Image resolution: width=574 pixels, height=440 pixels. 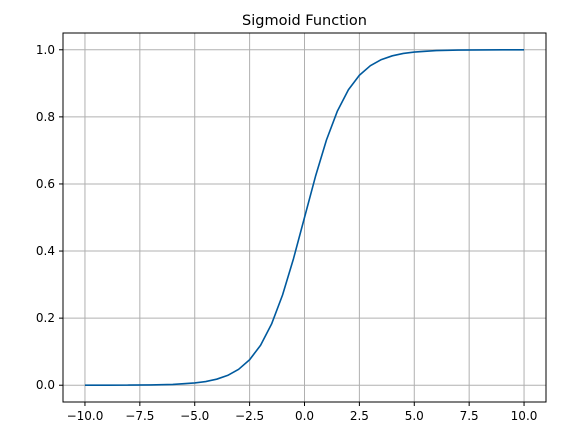 What do you see at coordinates (249, 416) in the screenshot?
I see `x-tick-label: −2.5` at bounding box center [249, 416].